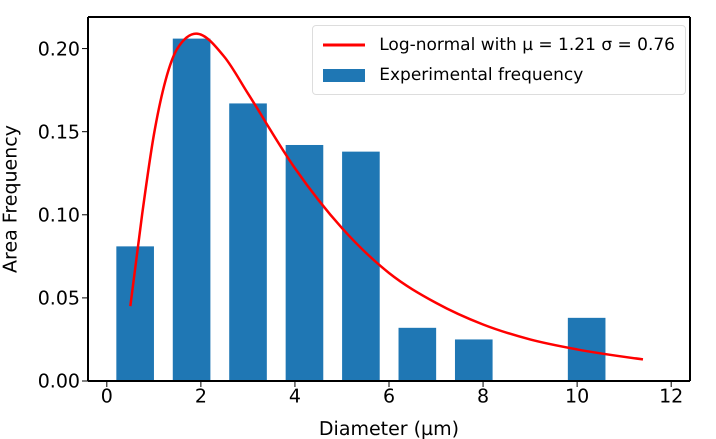 The width and height of the screenshot is (716, 439). I want to click on x-tick-label: 4, so click(294, 396).